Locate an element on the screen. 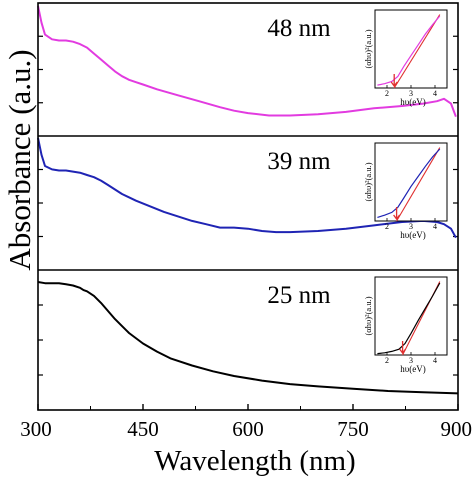 The image size is (474, 477). panel-label: 39 nm is located at coordinates (299, 161).